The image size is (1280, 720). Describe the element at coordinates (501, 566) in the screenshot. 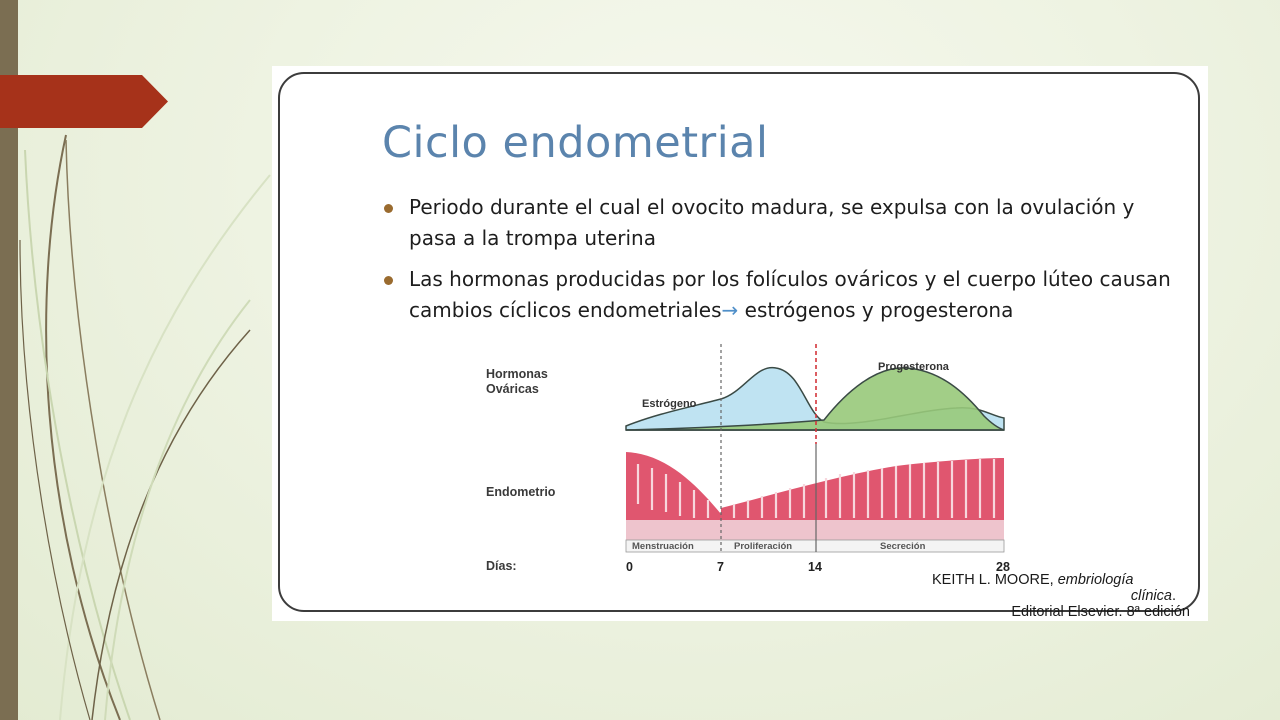

I see `days-label: Días:` at that location.